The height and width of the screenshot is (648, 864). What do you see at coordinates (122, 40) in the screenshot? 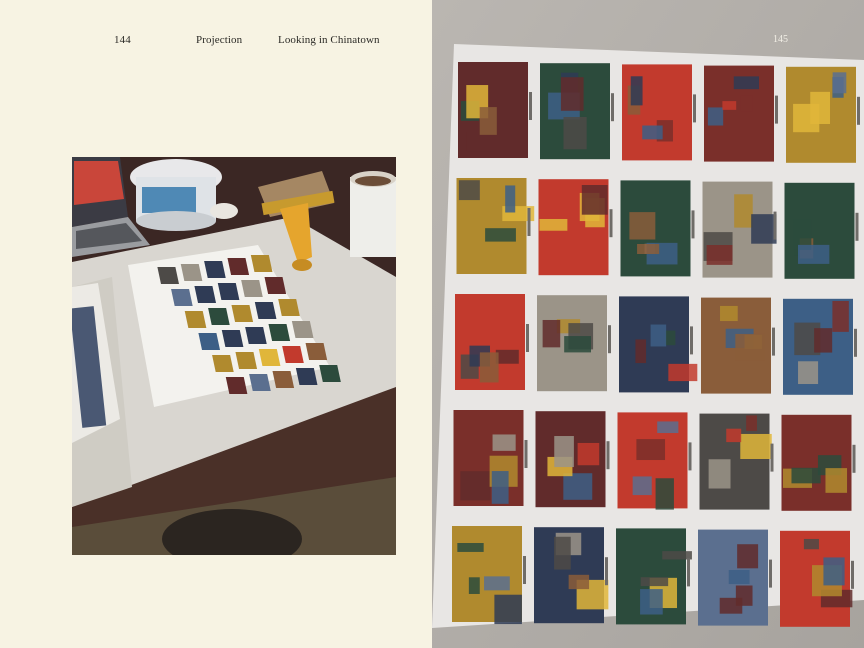
I see `page-number-left: 144` at bounding box center [122, 40].